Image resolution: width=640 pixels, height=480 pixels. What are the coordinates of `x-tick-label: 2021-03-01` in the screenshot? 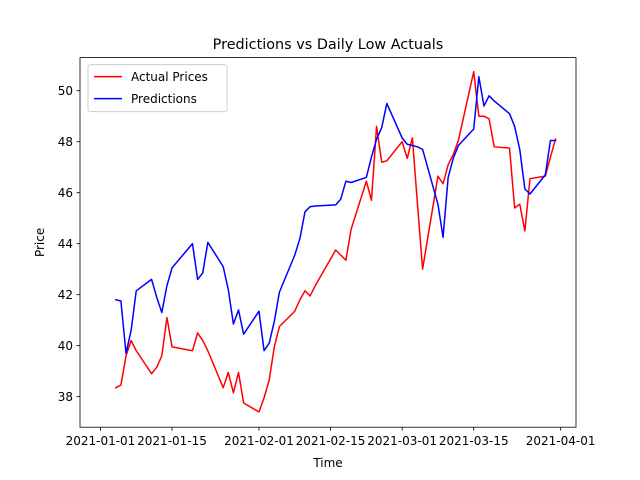 It's located at (402, 441).